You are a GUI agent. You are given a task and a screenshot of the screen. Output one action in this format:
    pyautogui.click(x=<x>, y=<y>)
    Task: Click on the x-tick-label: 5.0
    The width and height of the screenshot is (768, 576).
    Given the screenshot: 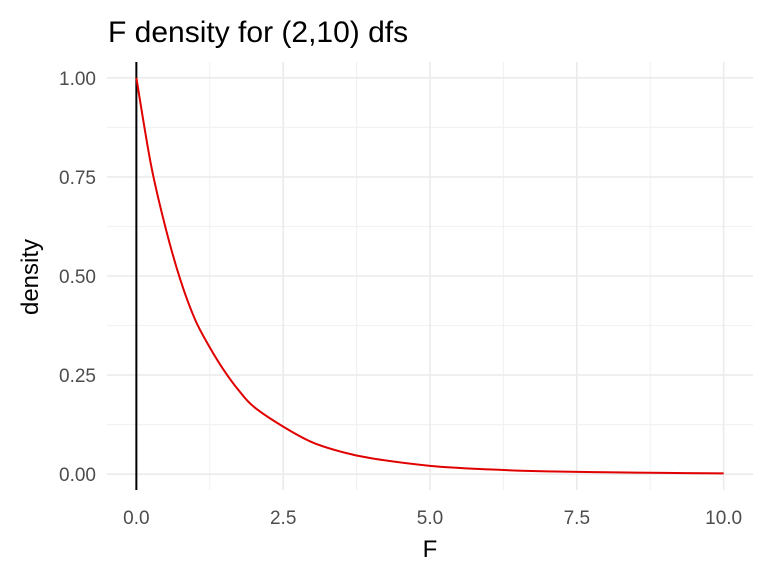 What is the action you would take?
    pyautogui.click(x=430, y=518)
    